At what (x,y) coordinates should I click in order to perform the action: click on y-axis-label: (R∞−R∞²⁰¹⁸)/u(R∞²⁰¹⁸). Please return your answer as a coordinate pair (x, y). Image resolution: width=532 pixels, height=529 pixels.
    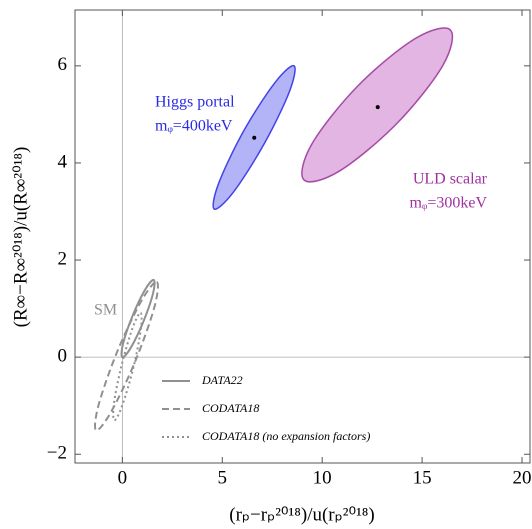
    Looking at the image, I should click on (20, 237).